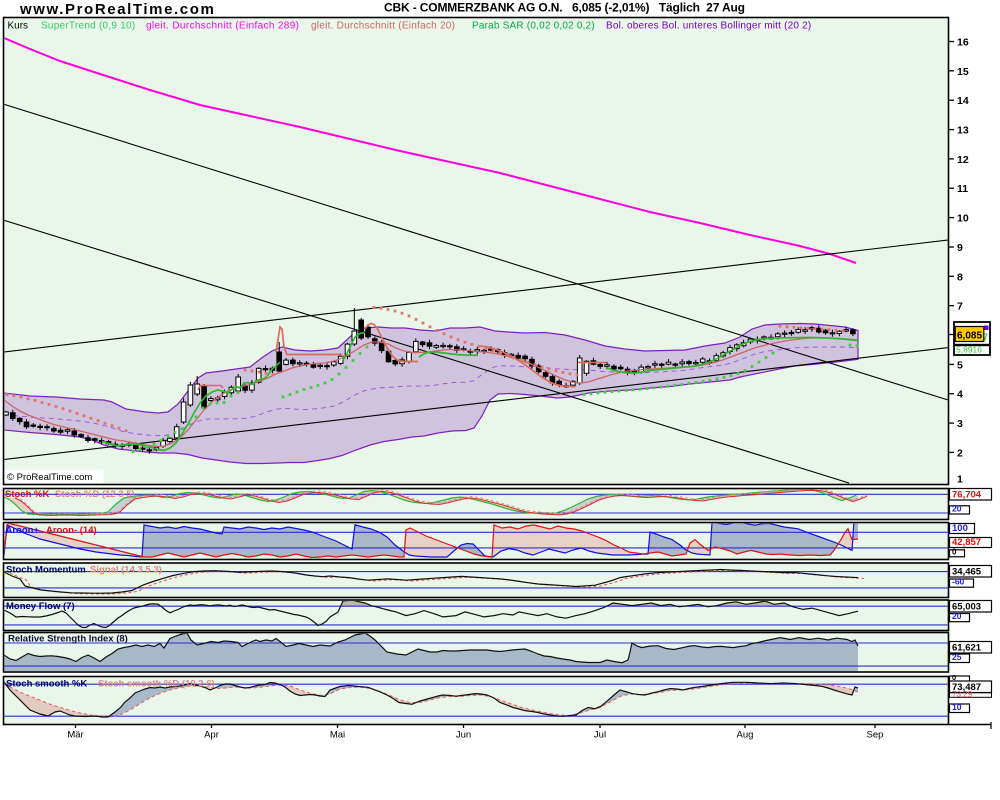 The width and height of the screenshot is (1000, 800). Describe the element at coordinates (337, 735) in the screenshot. I see `svg-text: Mai` at that location.